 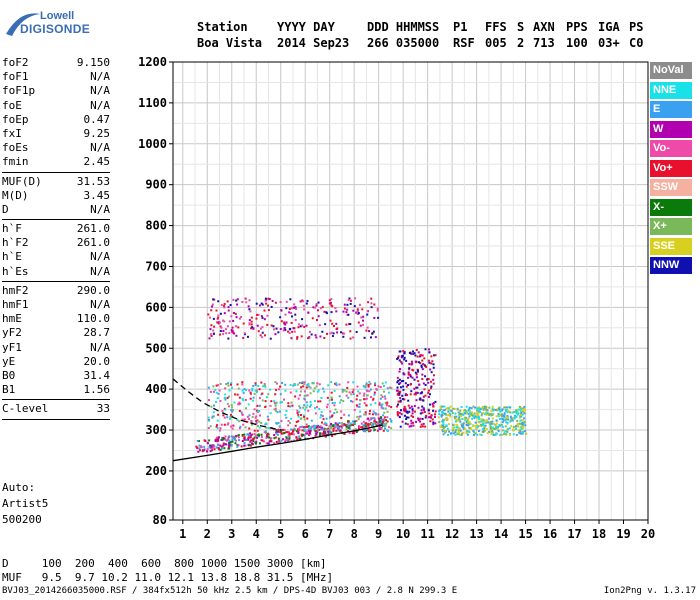 What do you see at coordinates (56, 400) in the screenshot?
I see `param-separator` at bounding box center [56, 400].